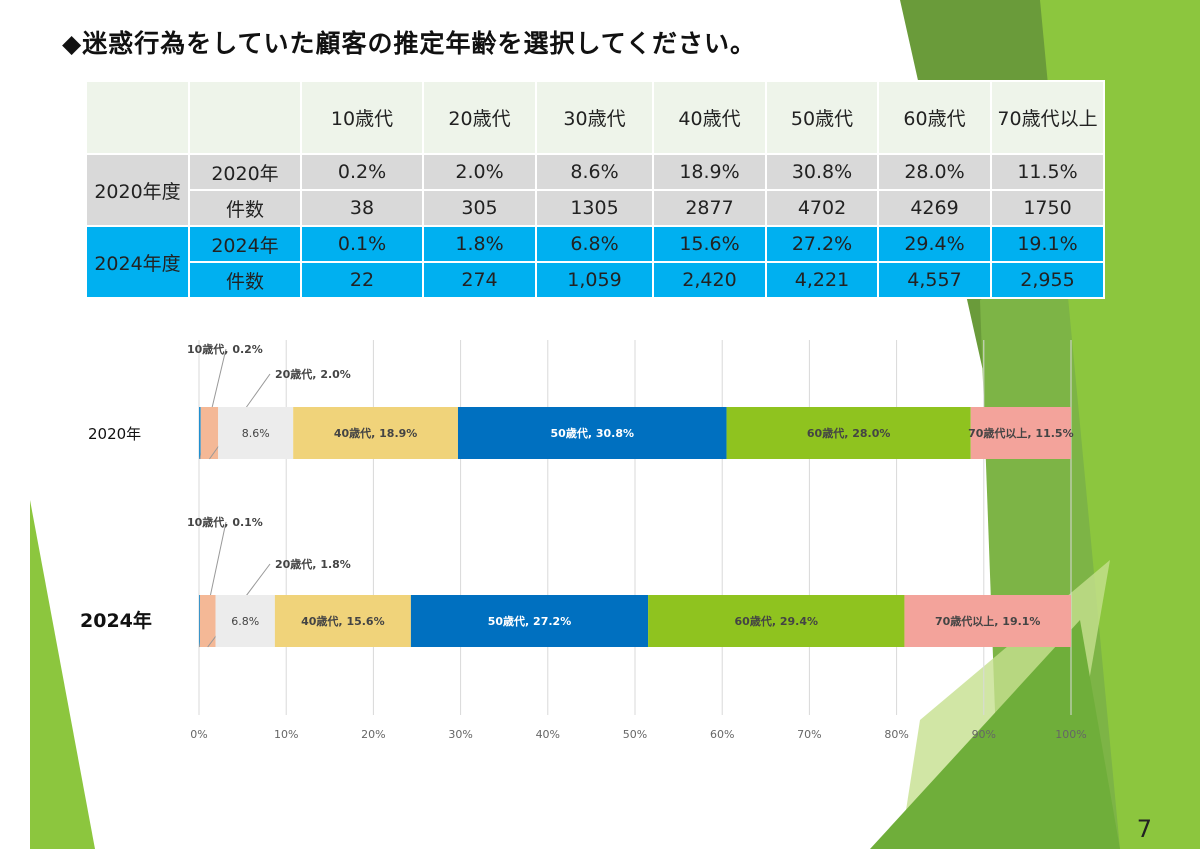  I want to click on data-label: 70歳代以上, 11.5%, so click(1020, 433).